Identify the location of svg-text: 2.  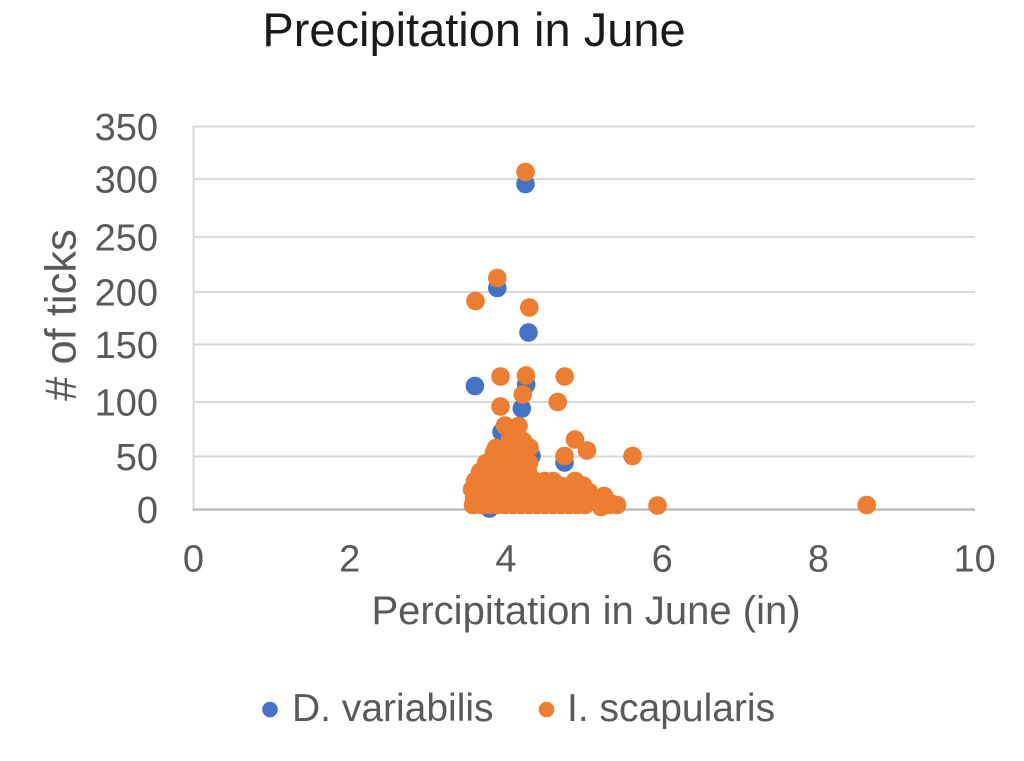
(349, 560).